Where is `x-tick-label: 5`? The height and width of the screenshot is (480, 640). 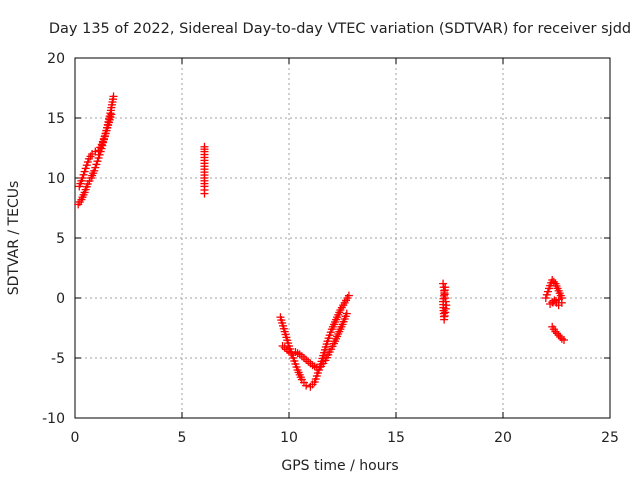
x-tick-label: 5 is located at coordinates (182, 438).